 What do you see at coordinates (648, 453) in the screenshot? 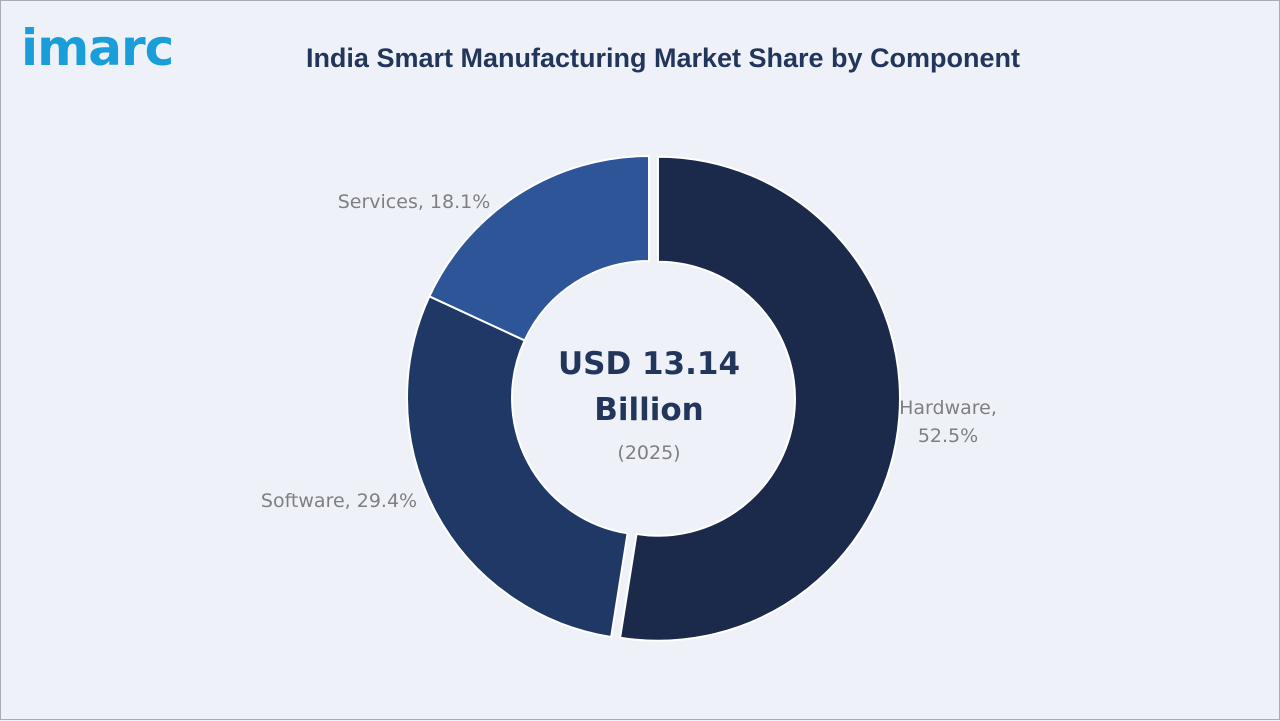
I see `center-year: (2025)` at bounding box center [648, 453].